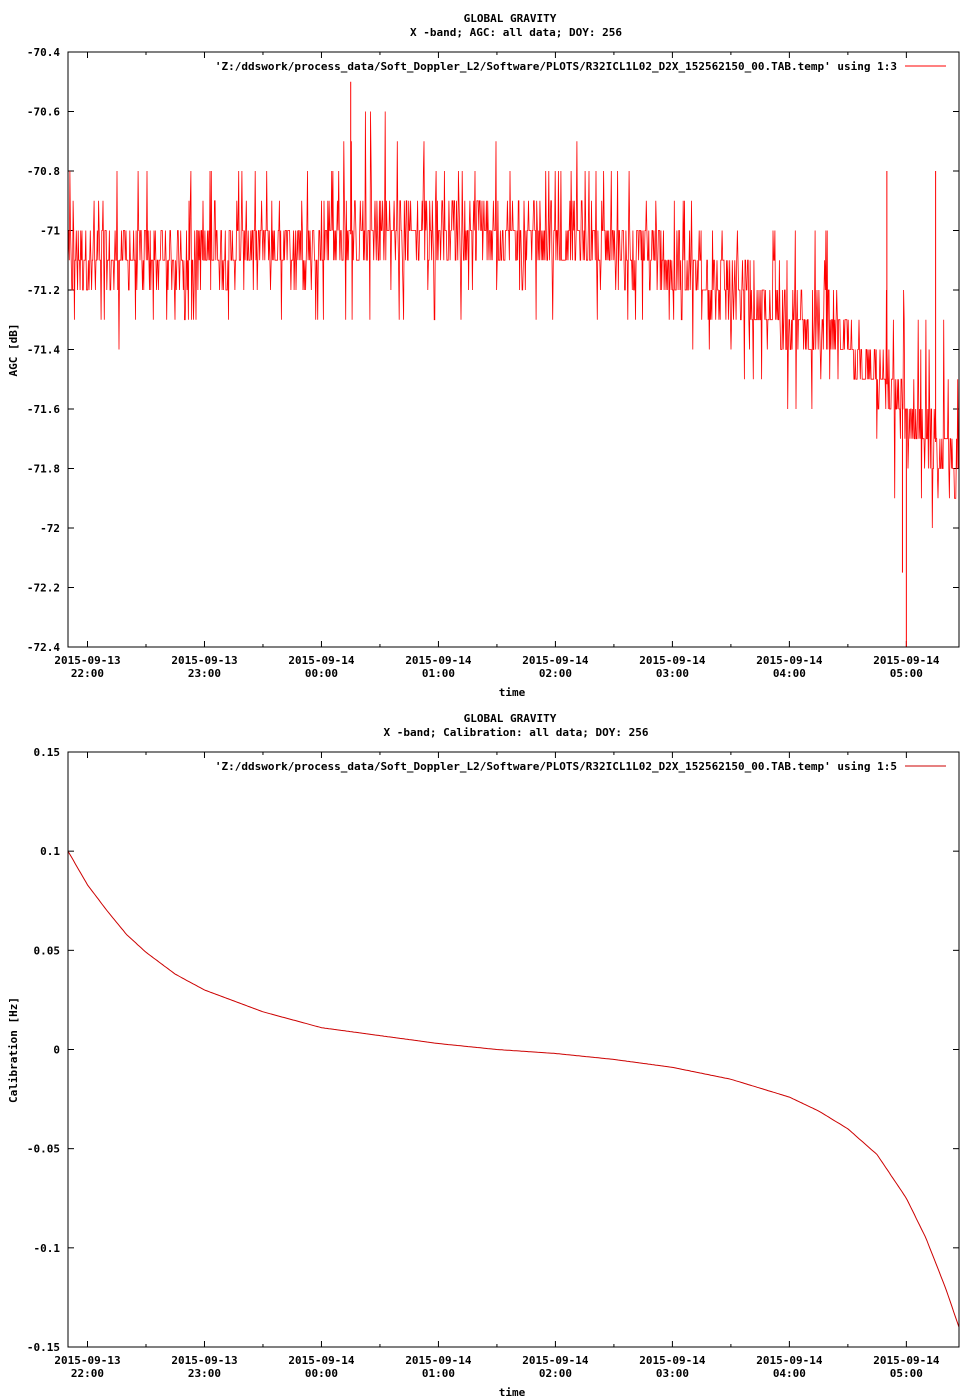  What do you see at coordinates (13, 350) in the screenshot?
I see `y-axis-label: AGC [dB]` at bounding box center [13, 350].